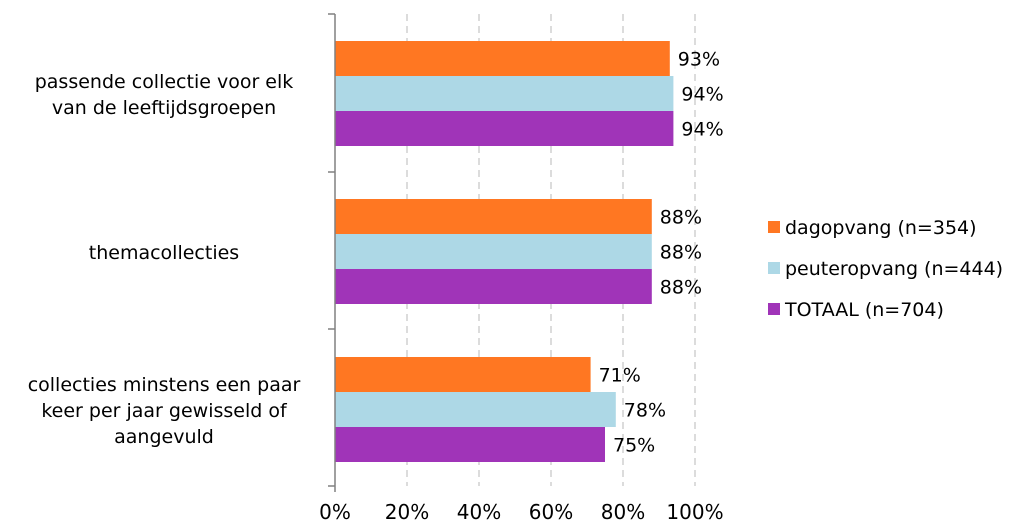 Image resolution: width=1031 pixels, height=526 pixels. I want to click on category-label-1-line-0: themacollecties, so click(164, 253).